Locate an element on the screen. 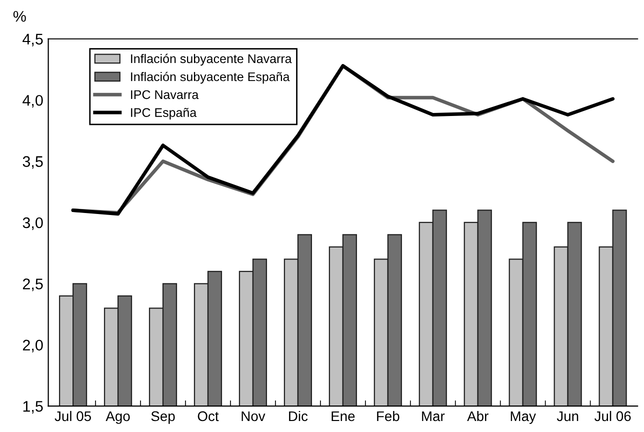 This screenshot has width=644, height=432. y-axis-title: % is located at coordinates (19, 16).